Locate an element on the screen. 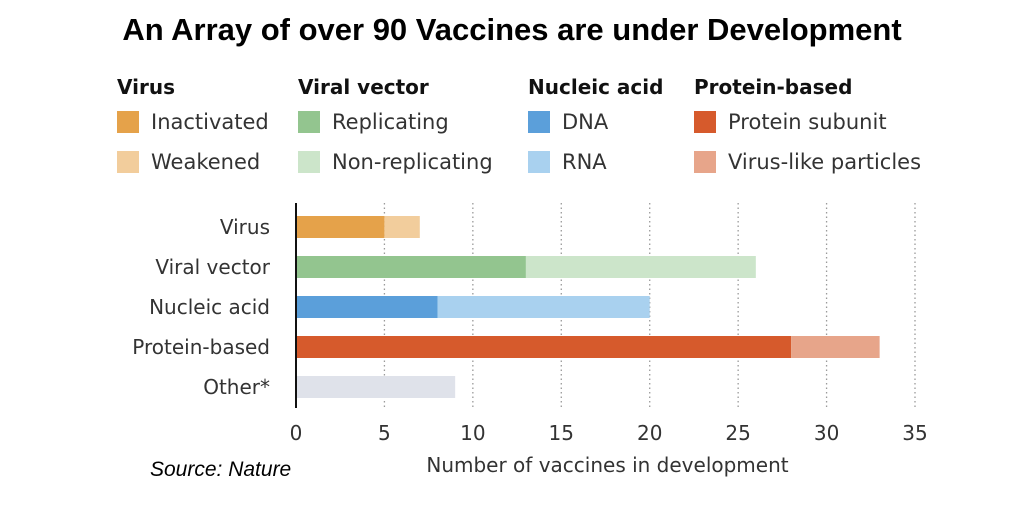 Image resolution: width=1024 pixels, height=518 pixels. legend-group-virus: Virus Inactivated Weakened is located at coordinates (193, 128).